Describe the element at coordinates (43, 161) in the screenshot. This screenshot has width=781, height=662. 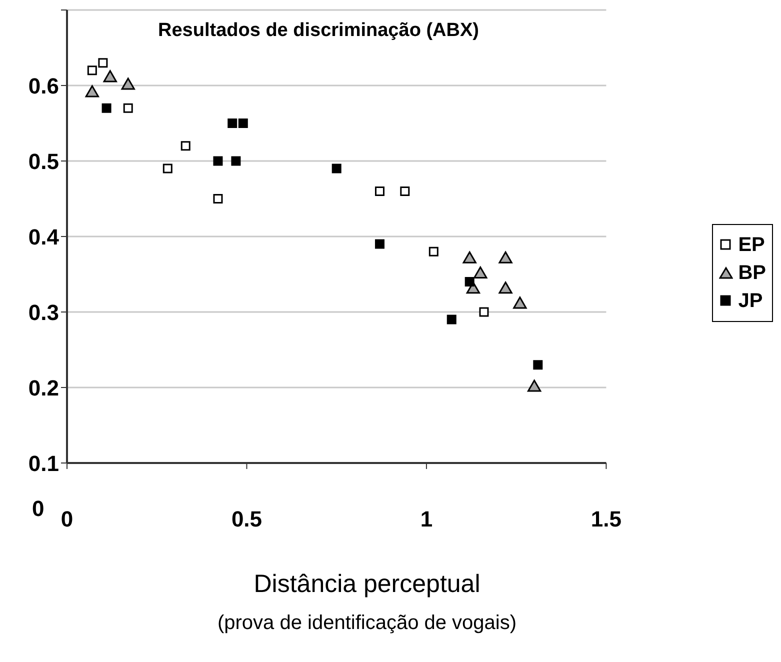
I see `y-tick-label: 0.5` at that location.